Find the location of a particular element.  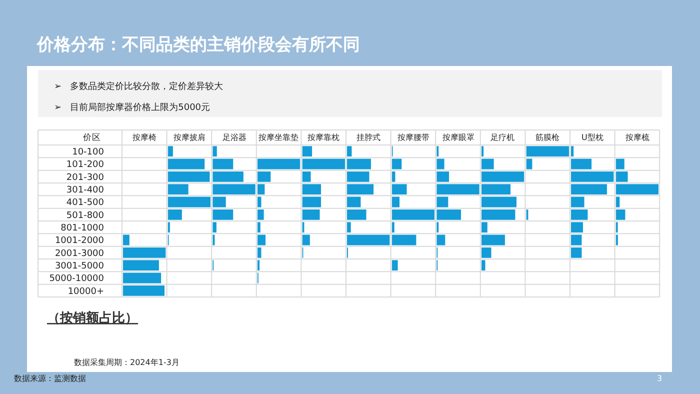

chart-title: 按摩梳 is located at coordinates (637, 137).